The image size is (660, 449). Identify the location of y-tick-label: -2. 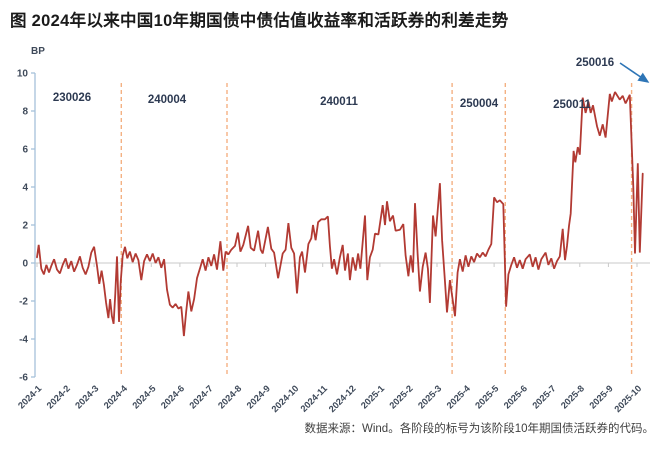
(23, 302).